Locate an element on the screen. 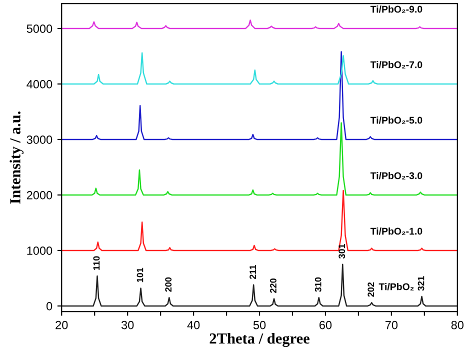 The image size is (474, 352). series-label: Ti/PbO₂ is located at coordinates (396, 286).